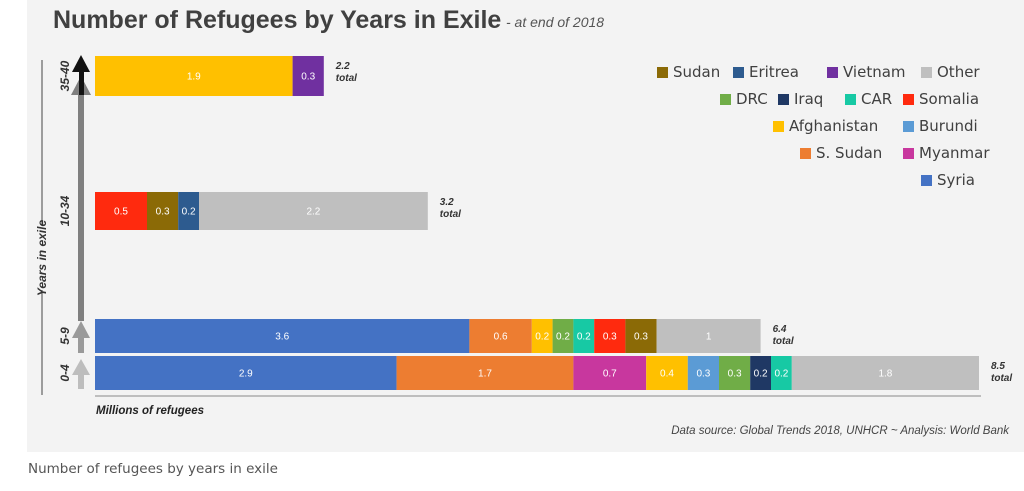  Describe the element at coordinates (808, 99) in the screenshot. I see `legend-label-iraq: Iraq` at that location.